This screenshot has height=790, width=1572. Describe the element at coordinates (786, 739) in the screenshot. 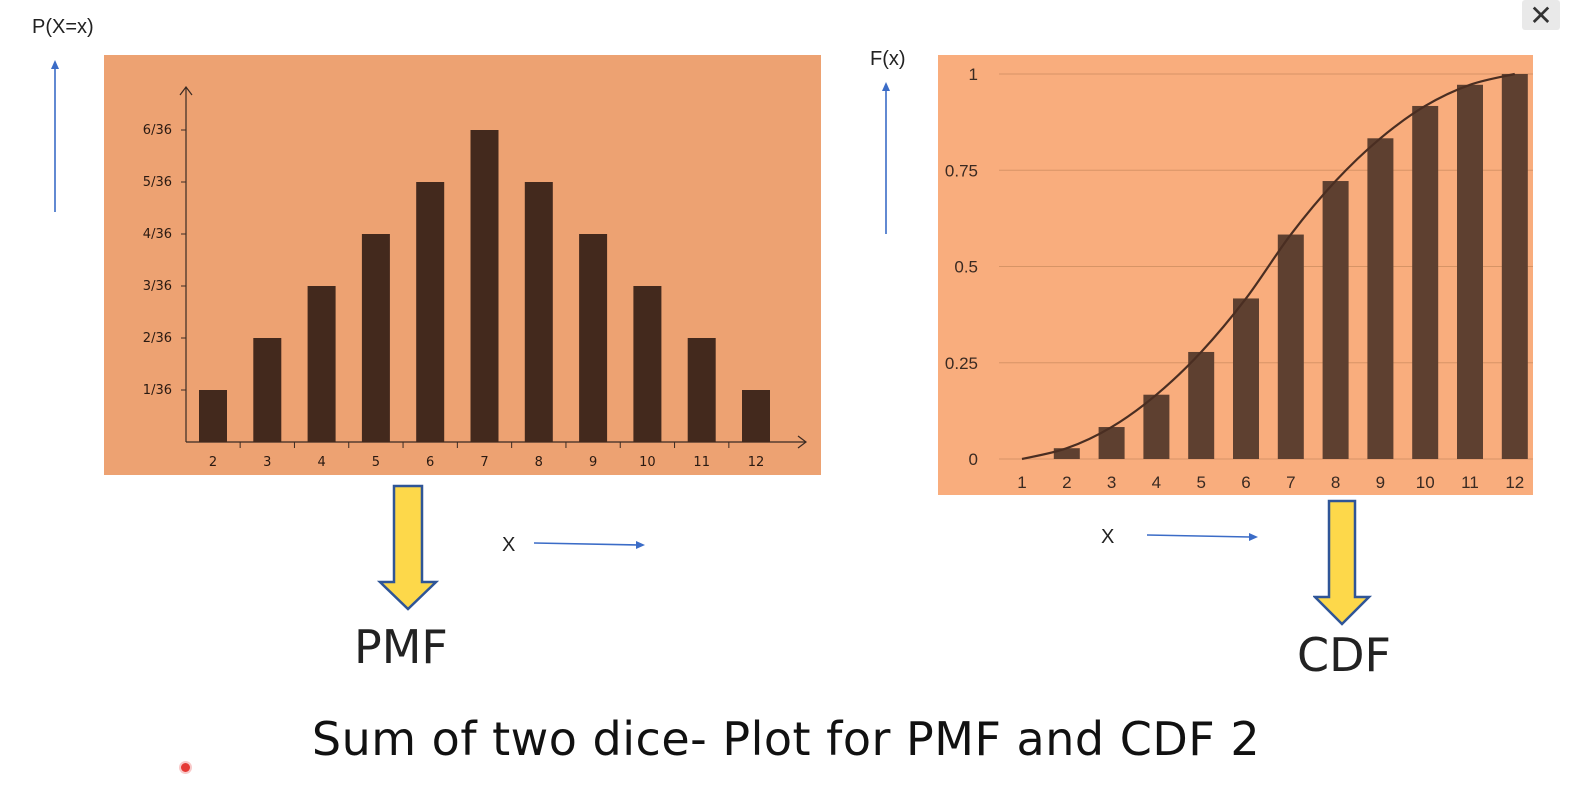

I see `slide-title: Sum of two dice- Plot for PMF and CDF 2` at that location.